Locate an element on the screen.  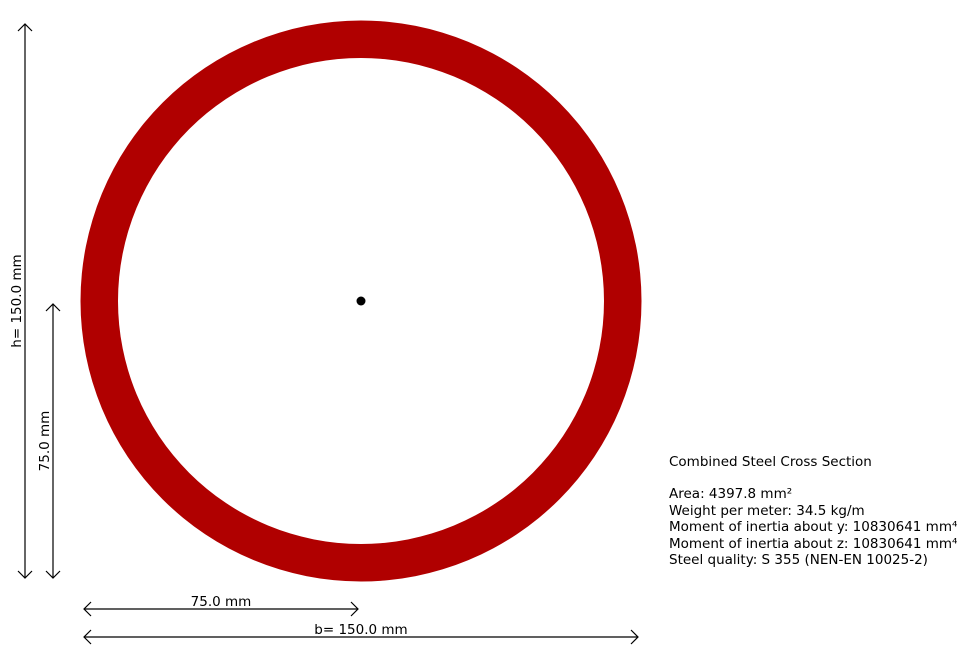
centroid-dot is located at coordinates (361, 301).